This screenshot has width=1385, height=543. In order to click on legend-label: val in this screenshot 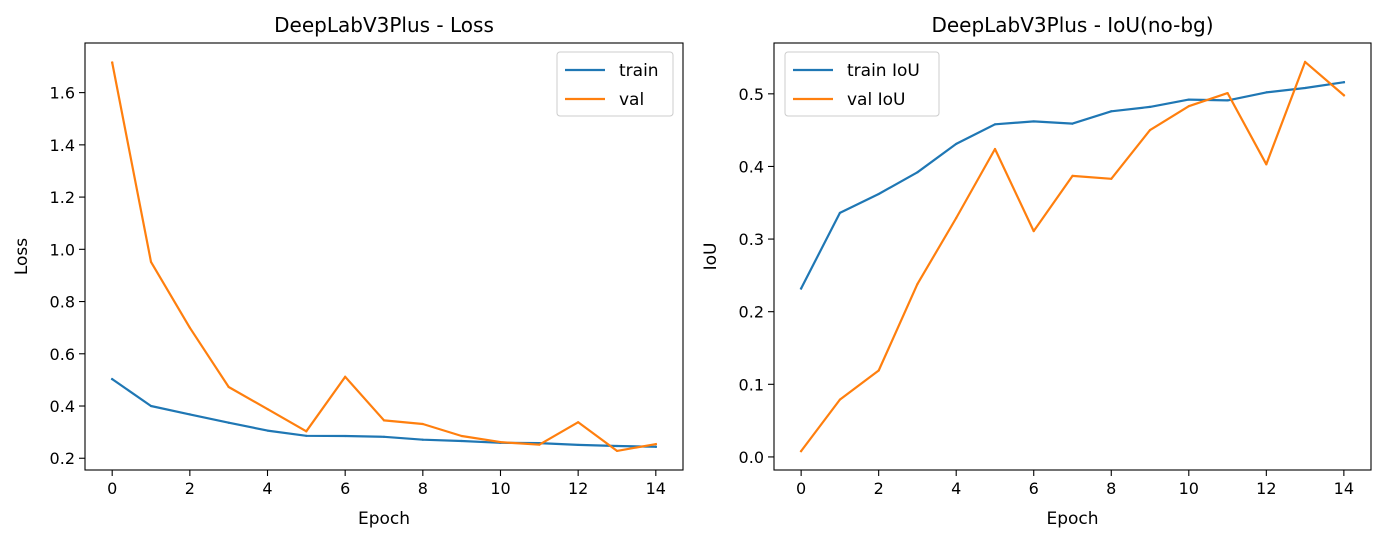, I will do `click(631, 100)`.